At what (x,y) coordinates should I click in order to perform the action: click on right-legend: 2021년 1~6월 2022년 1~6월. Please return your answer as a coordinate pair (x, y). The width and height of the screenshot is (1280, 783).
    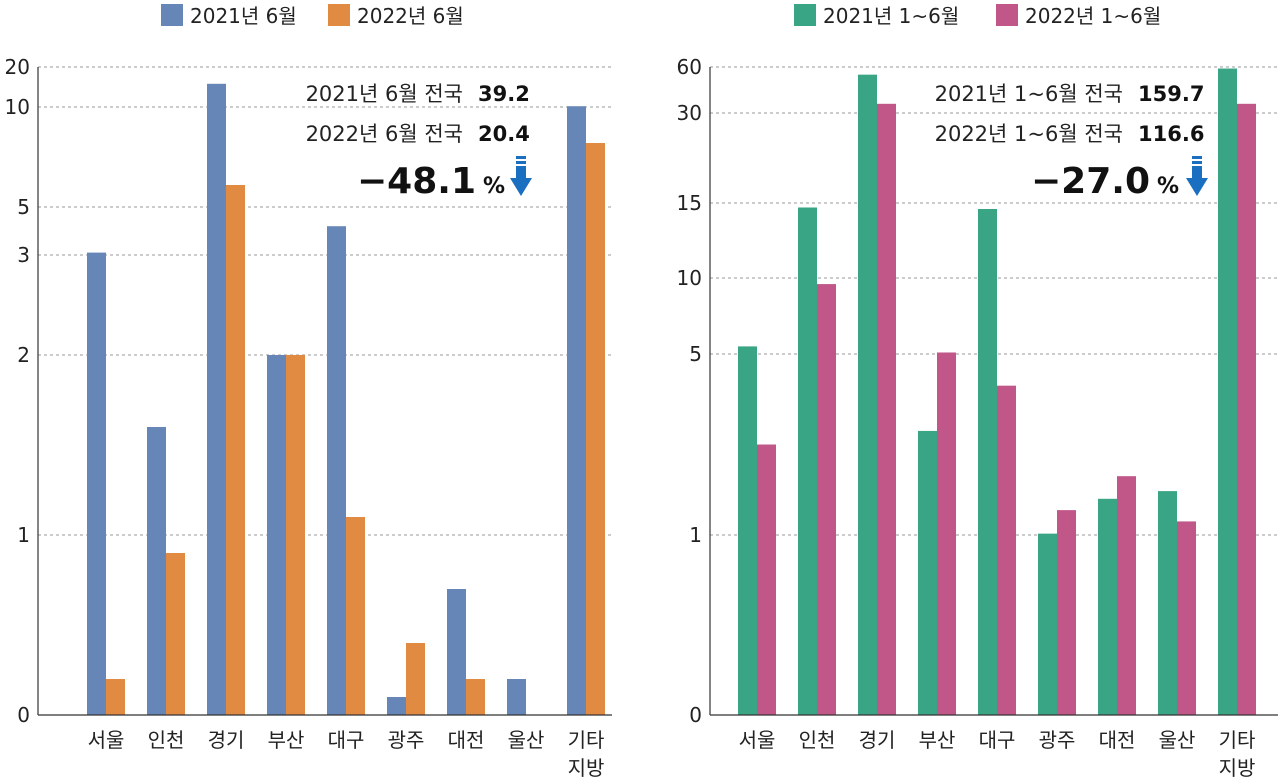
    Looking at the image, I should click on (977, 16).